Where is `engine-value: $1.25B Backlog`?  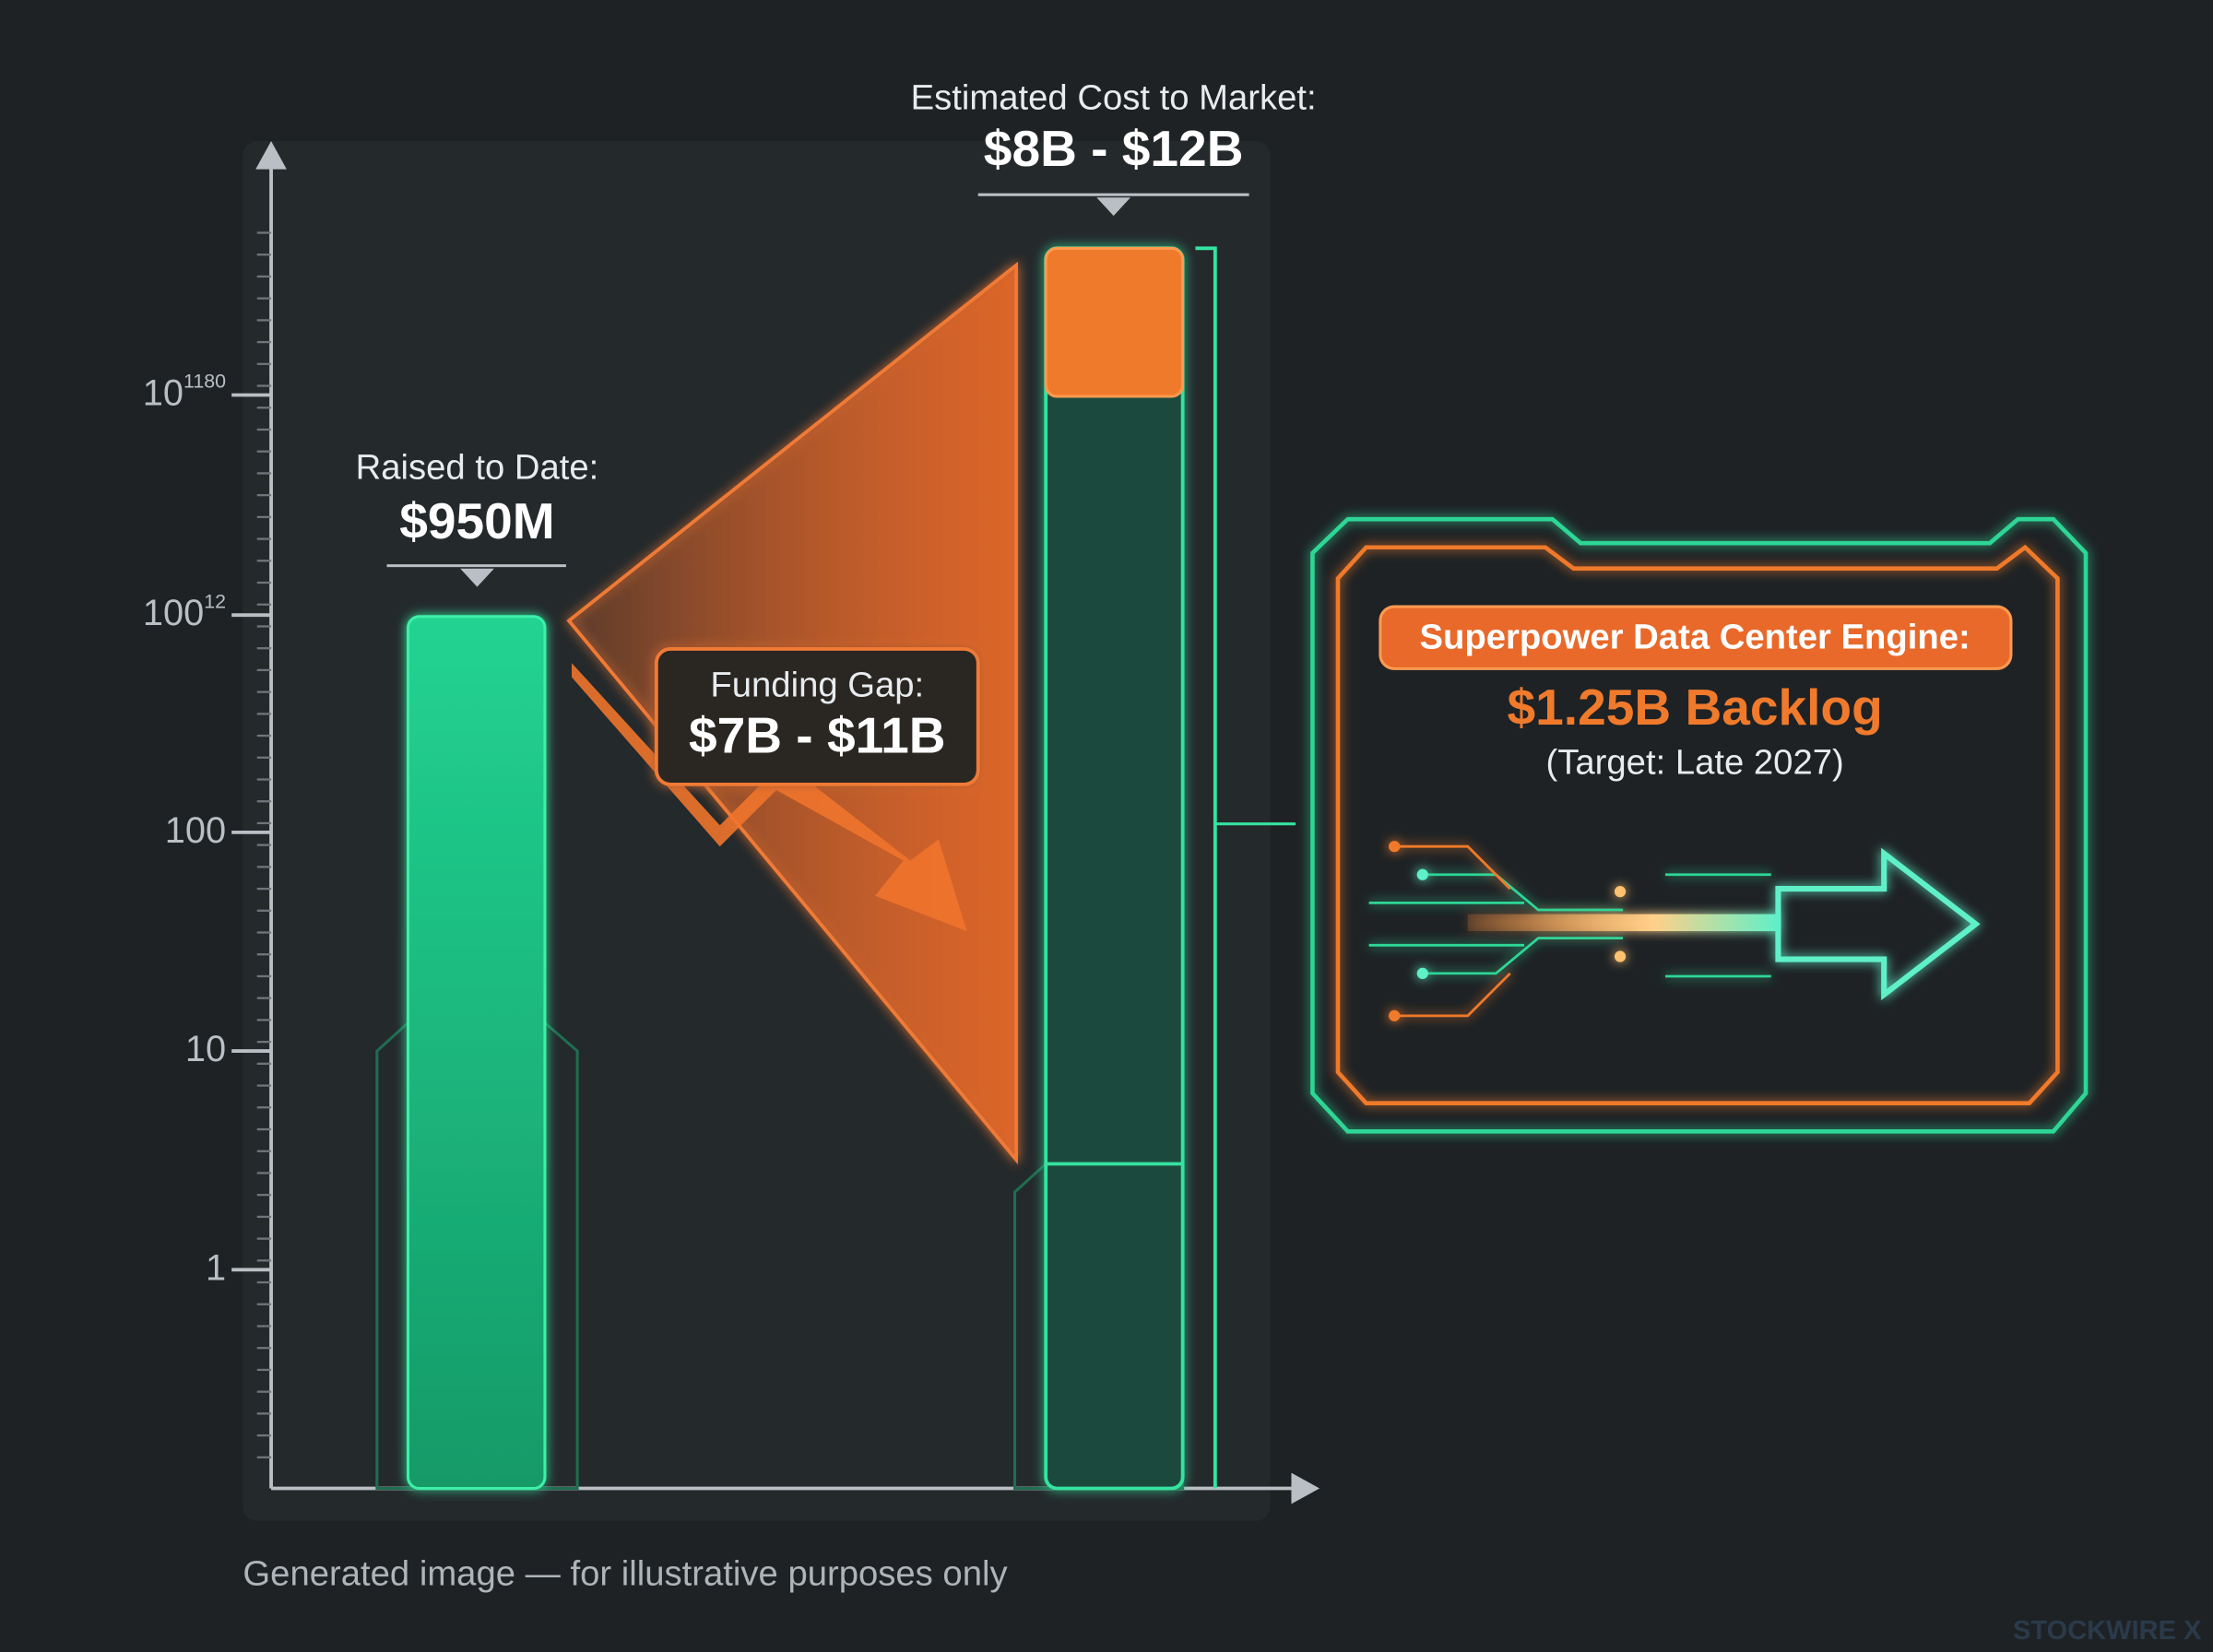 engine-value: $1.25B Backlog is located at coordinates (1695, 707).